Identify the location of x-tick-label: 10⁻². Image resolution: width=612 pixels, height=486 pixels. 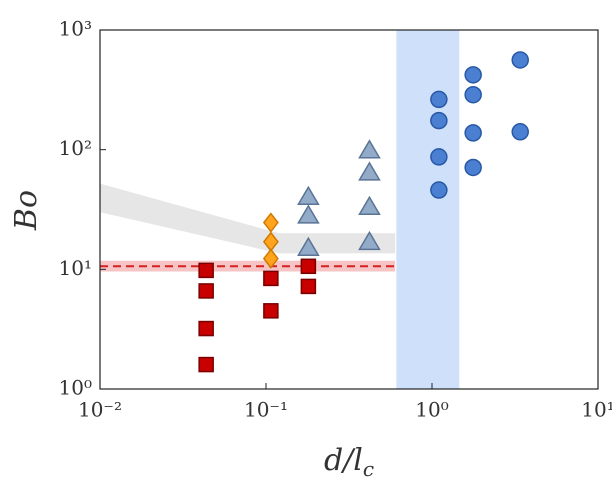
(100, 410).